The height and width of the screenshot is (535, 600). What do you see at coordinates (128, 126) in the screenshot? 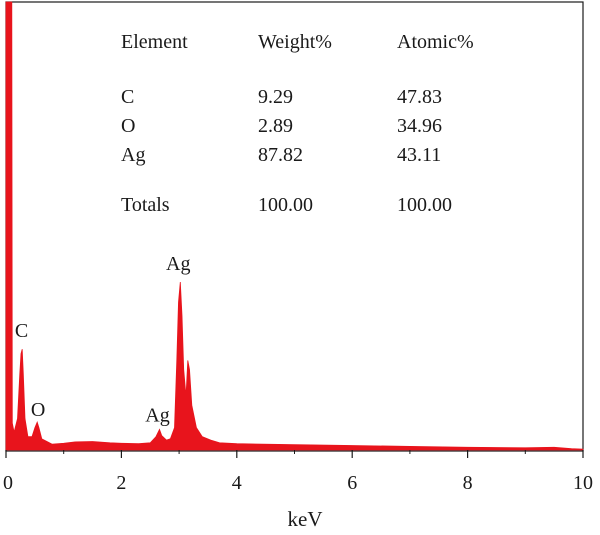
I see `table-cell-element: O` at bounding box center [128, 126].